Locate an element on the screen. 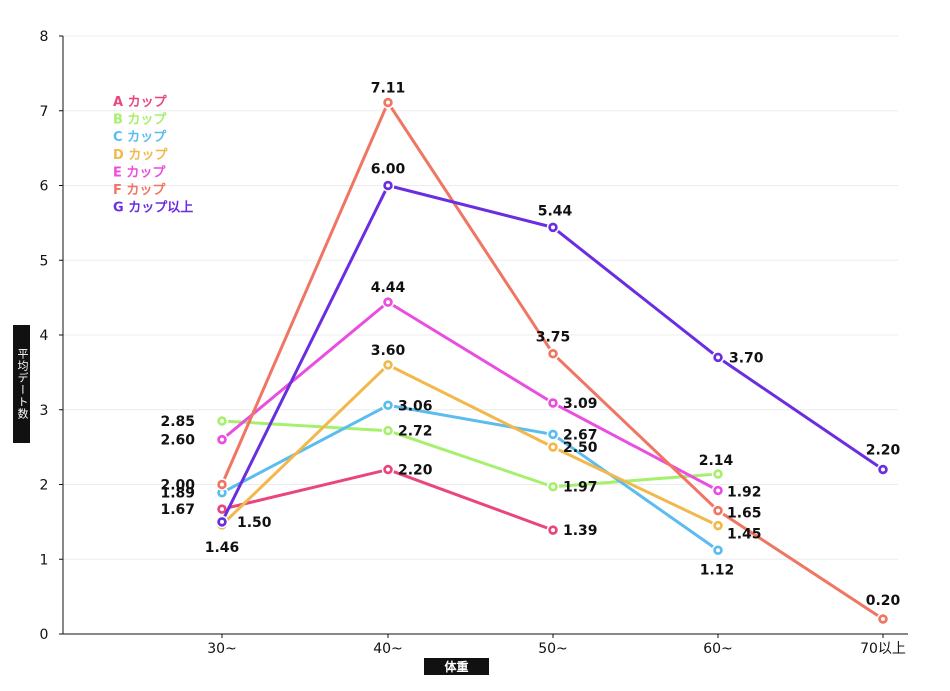  data-label: 3.75 is located at coordinates (553, 338).